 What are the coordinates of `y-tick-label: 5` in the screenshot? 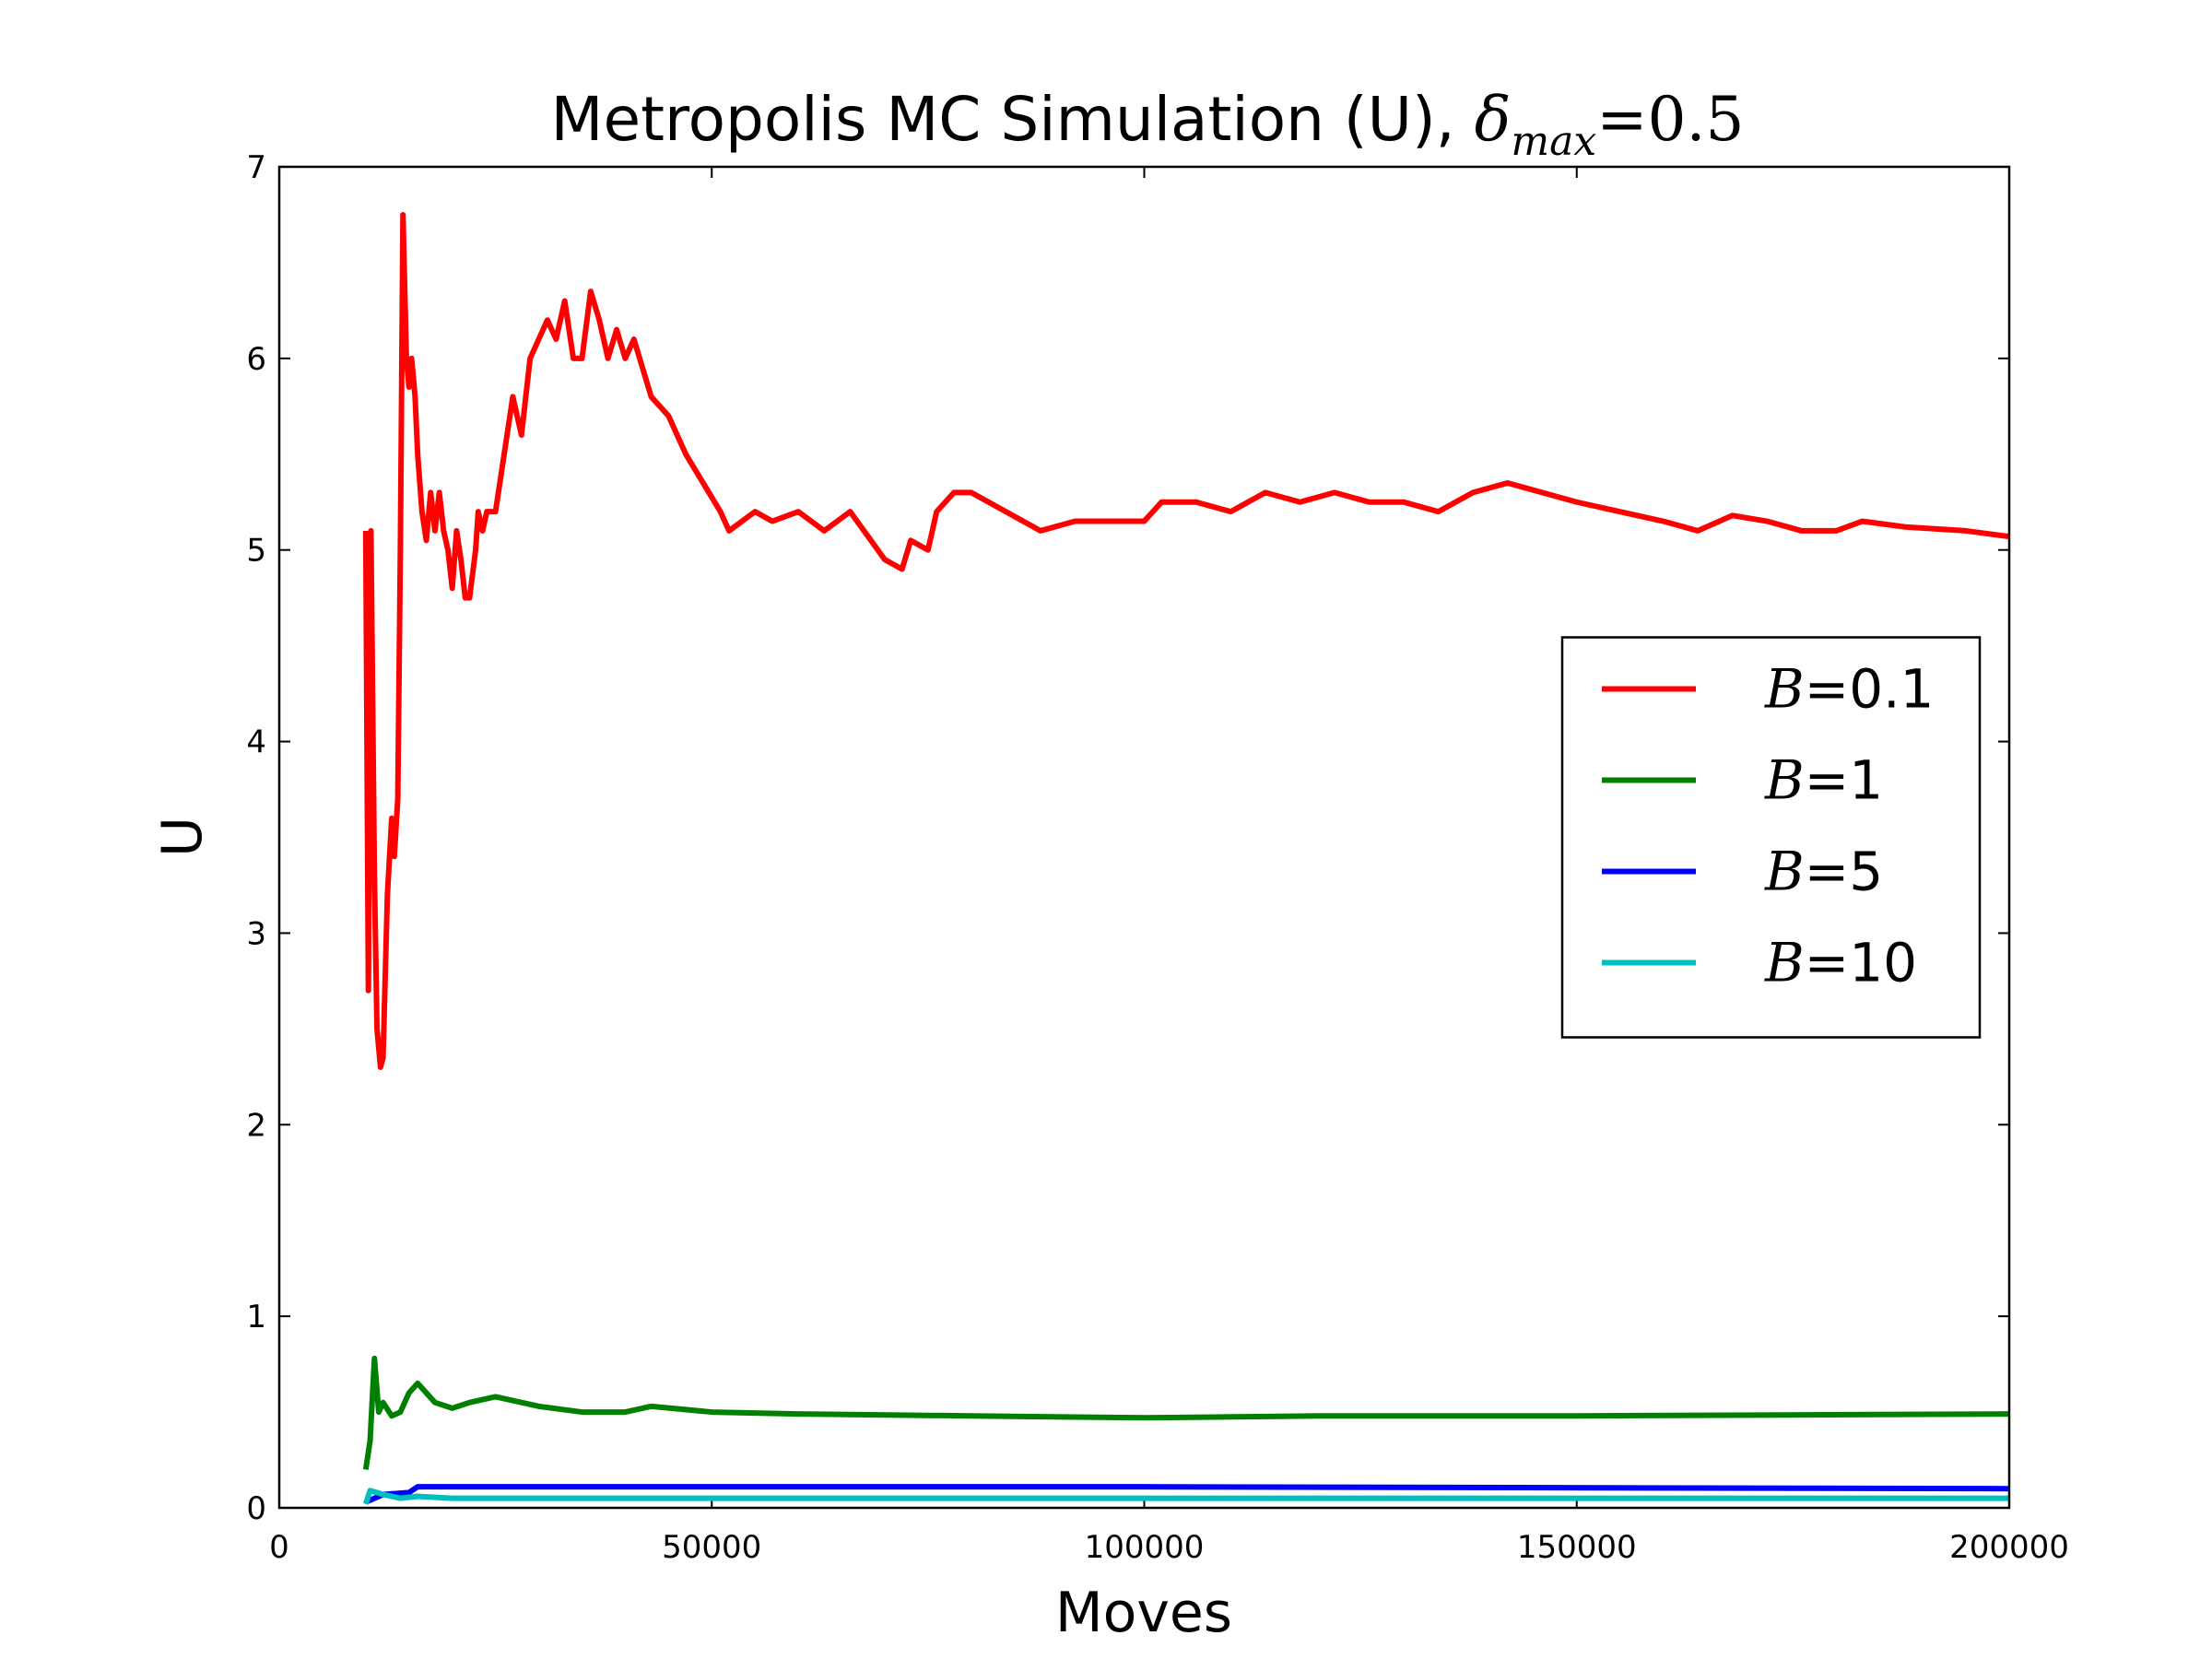 It's located at (256, 551).